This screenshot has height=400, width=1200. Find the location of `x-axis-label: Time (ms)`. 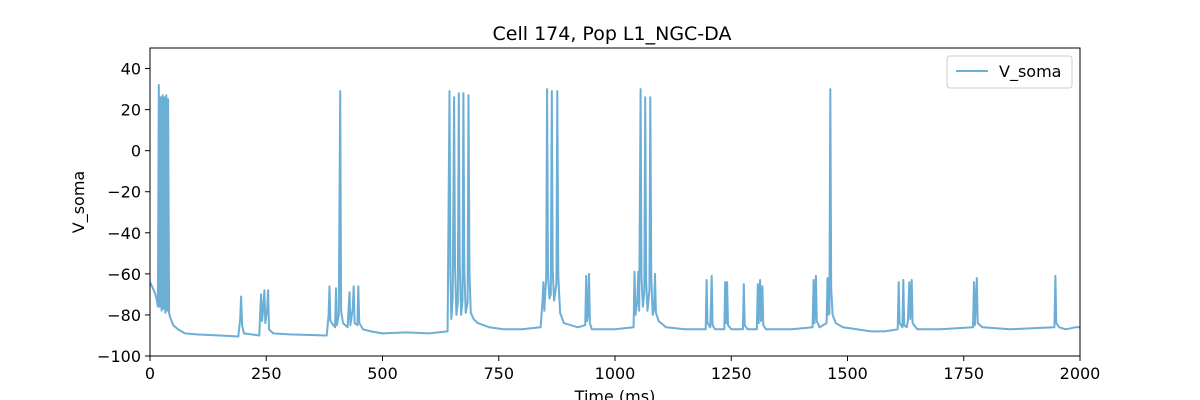

x-axis-label: Time (ms) is located at coordinates (615, 393).